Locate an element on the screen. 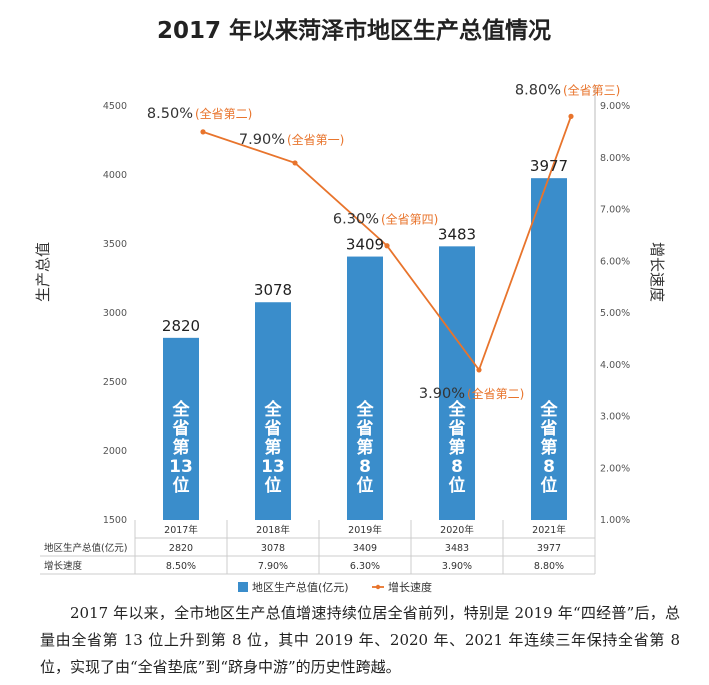 The image size is (709, 685). table-row-header: 增长速度 is located at coordinates (63, 566).